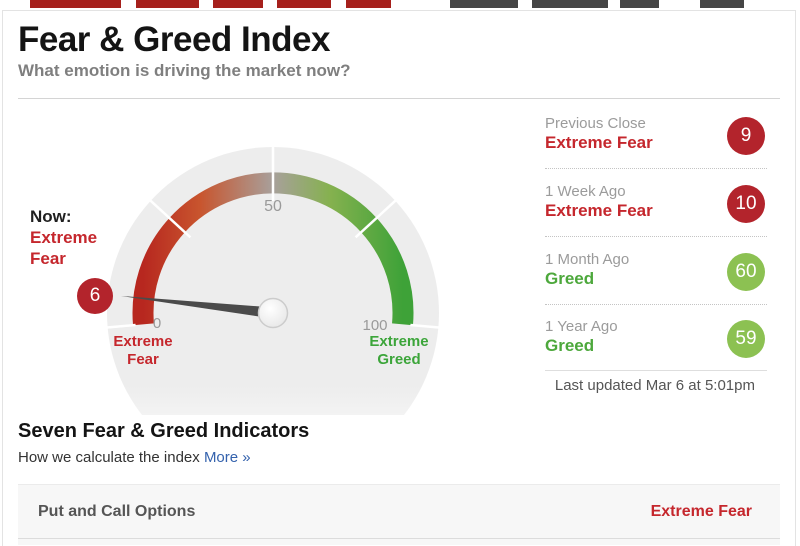 Image resolution: width=800 pixels, height=546 pixels. Describe the element at coordinates (399, 98) in the screenshot. I see `header-divider` at that location.